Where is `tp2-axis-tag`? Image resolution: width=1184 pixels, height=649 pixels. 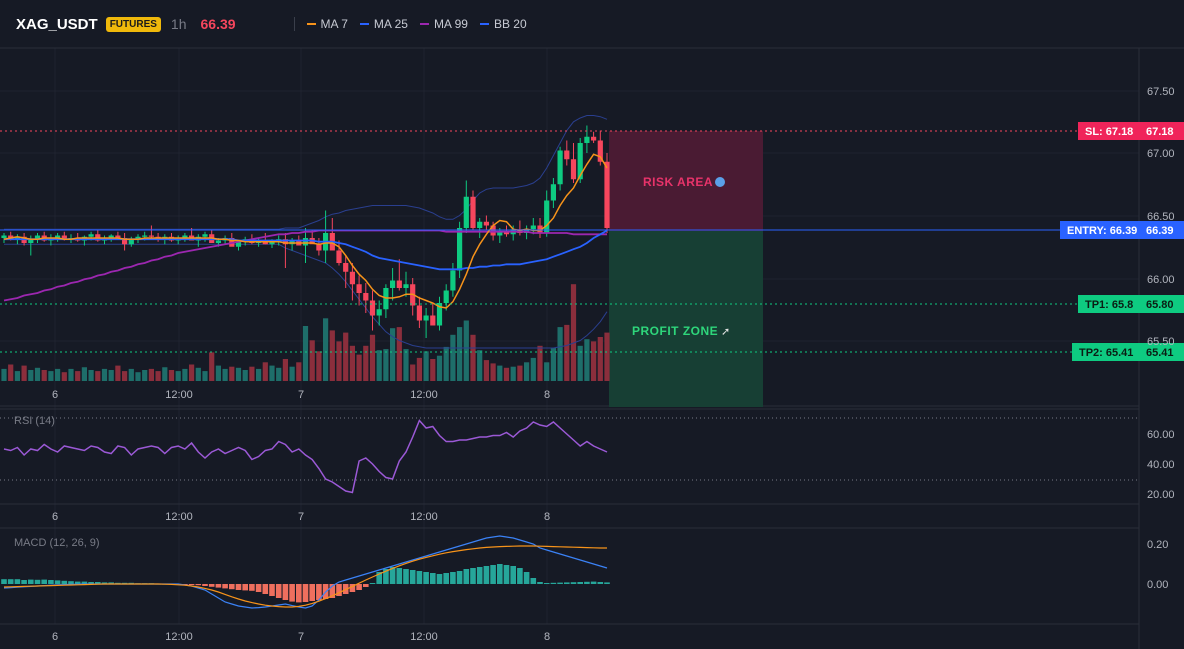
tp2-axis-tag is located at coordinates (1161, 352).